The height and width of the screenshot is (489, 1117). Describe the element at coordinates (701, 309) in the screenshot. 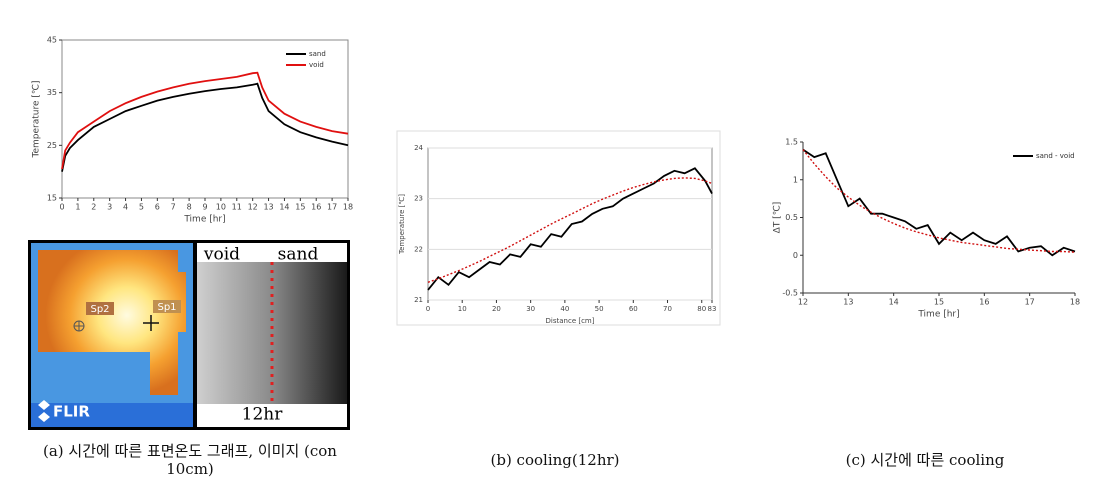

I see `x-tick-label: 80` at that location.